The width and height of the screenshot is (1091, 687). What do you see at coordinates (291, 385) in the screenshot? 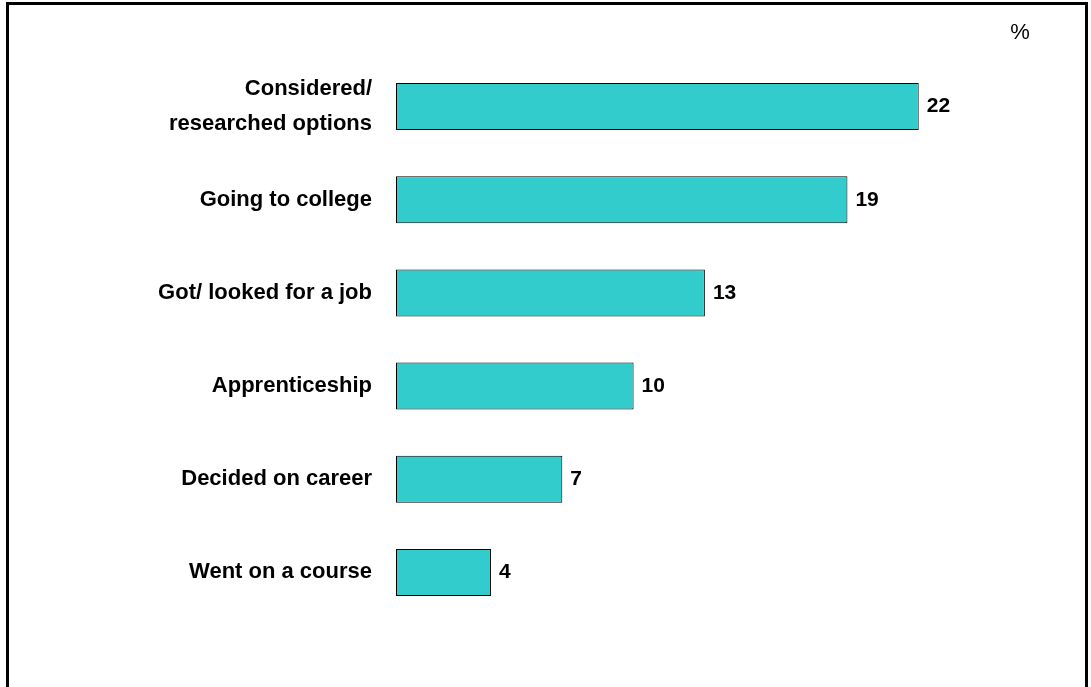
I see `y-tick-label: Apprenticeship` at bounding box center [291, 385].